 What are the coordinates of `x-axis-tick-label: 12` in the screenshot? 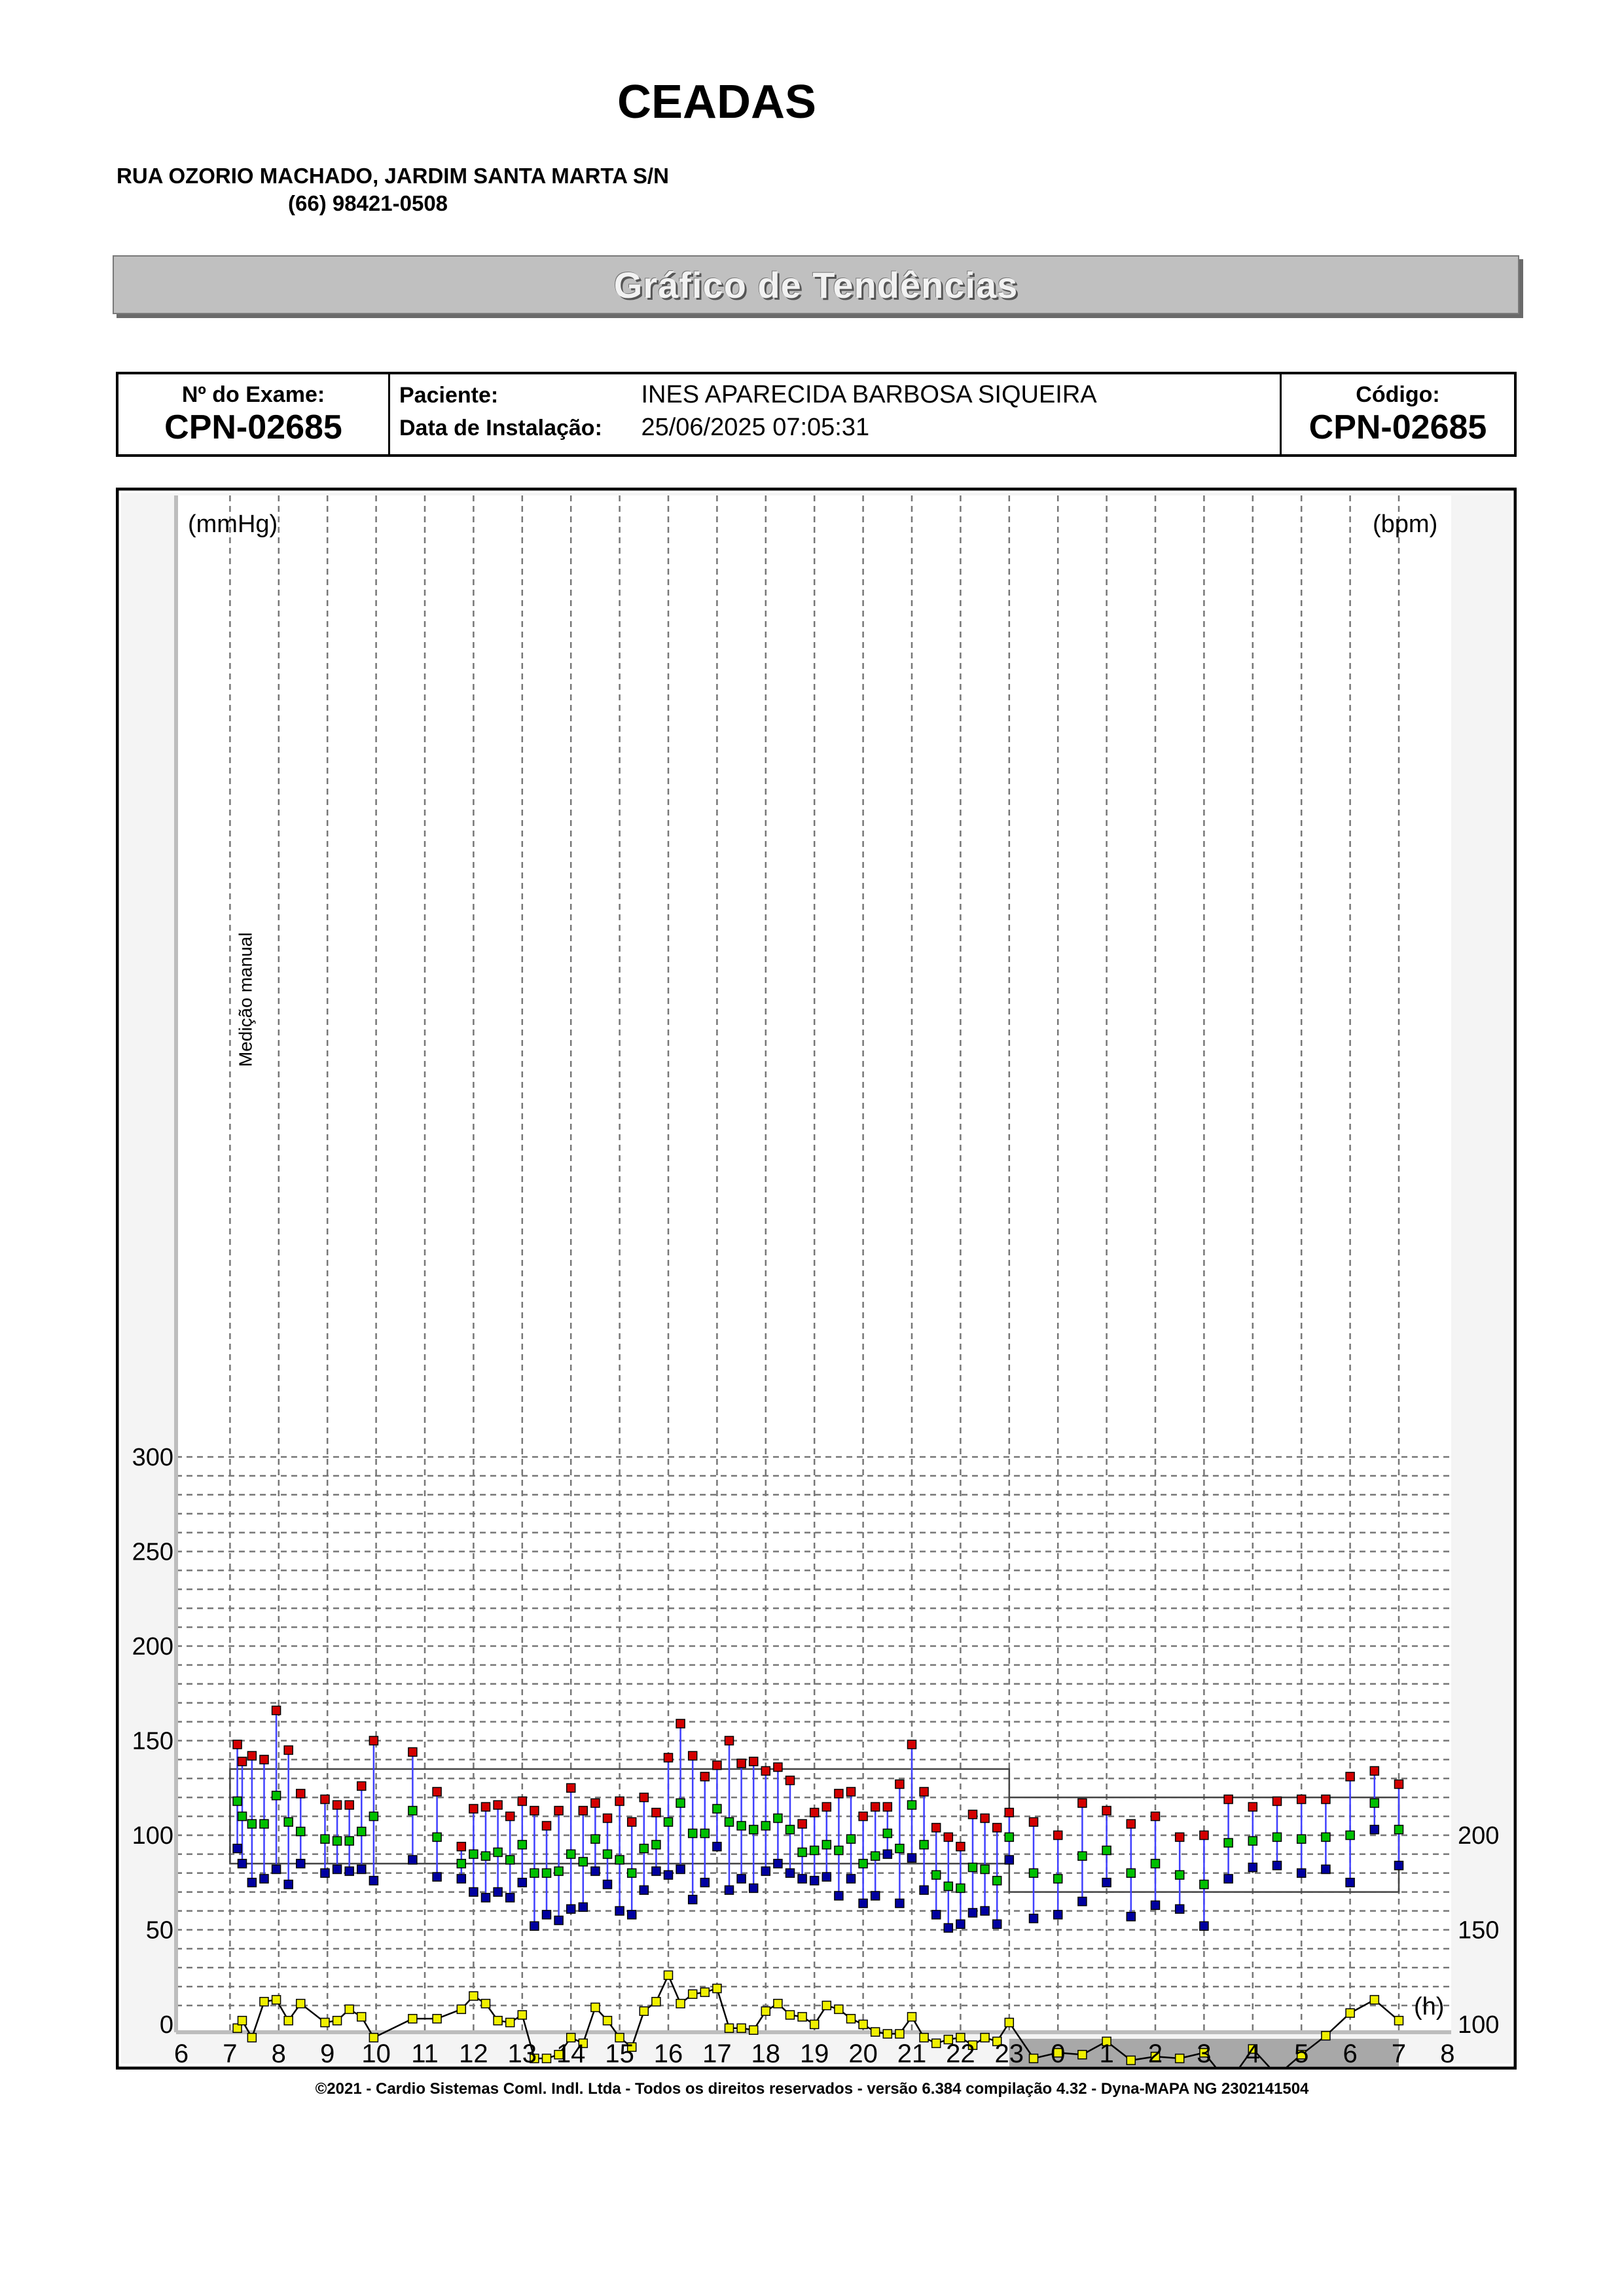 It's located at (473, 2053).